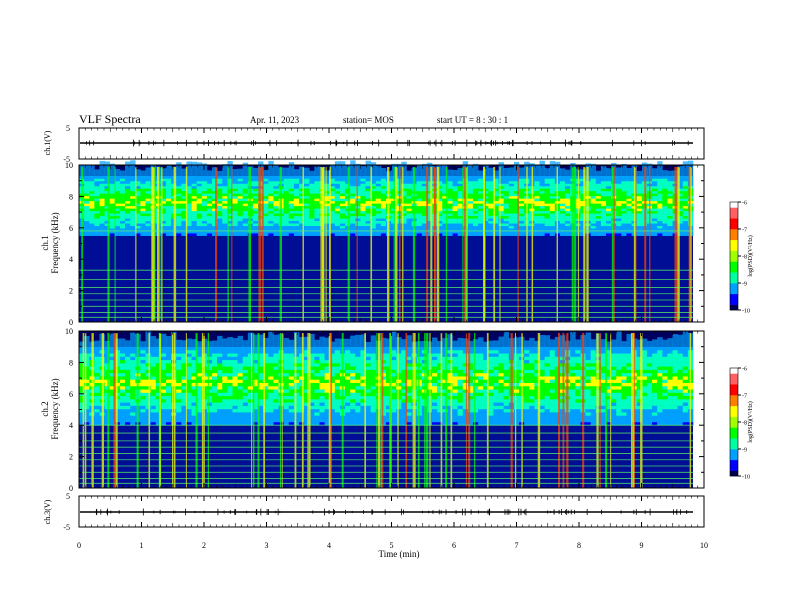 This screenshot has height=612, width=792. What do you see at coordinates (734, 276) in the screenshot?
I see `colorbar-swatch` at bounding box center [734, 276].